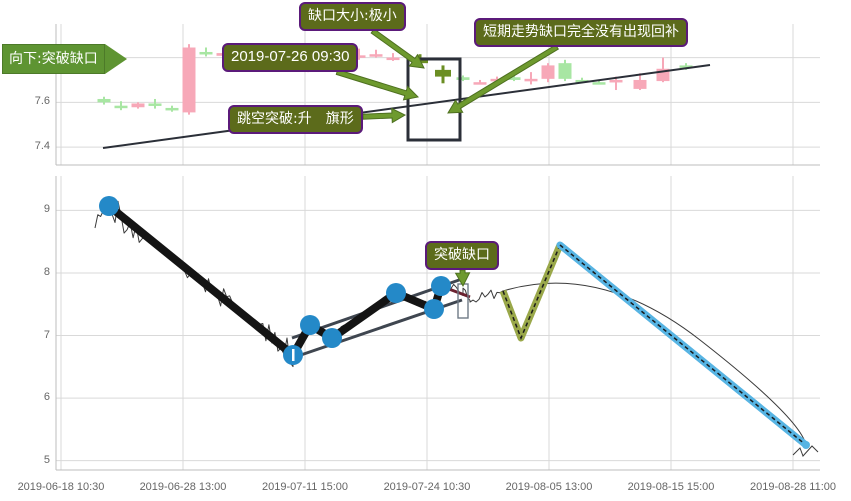 The height and width of the screenshot is (501, 851). What do you see at coordinates (46, 209) in the screenshot?
I see `ytick-label-trend: 9` at bounding box center [46, 209].